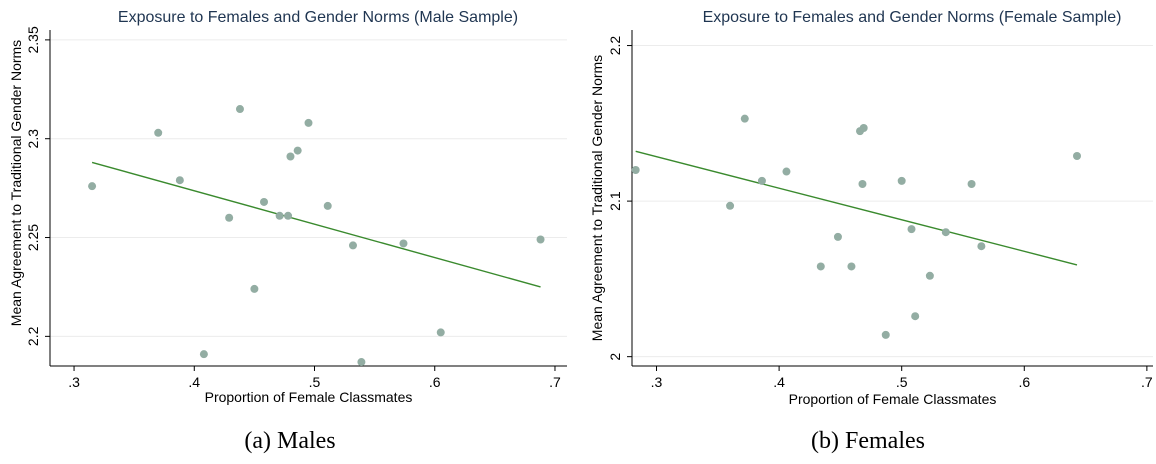 The image size is (1156, 464). What do you see at coordinates (33, 237) in the screenshot?
I see `y-tick-label: 2.25` at bounding box center [33, 237].